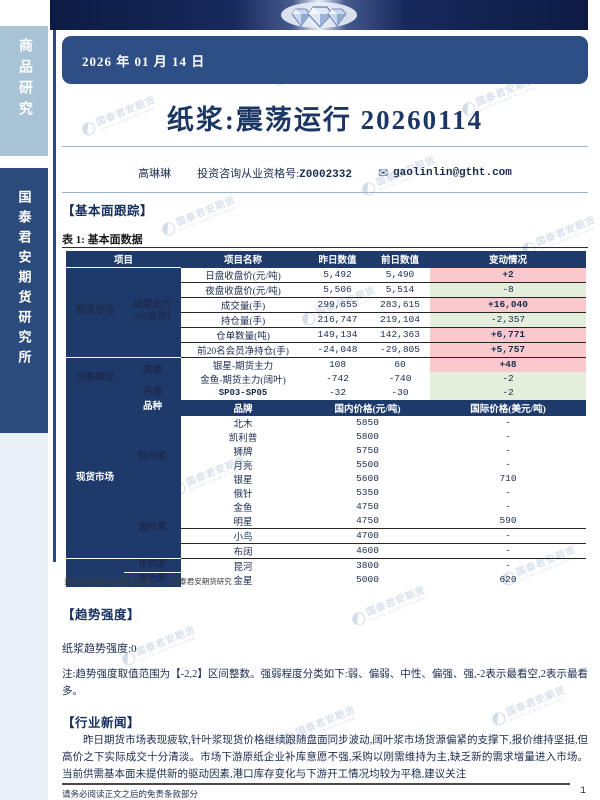 The image size is (600, 800). I want to click on sidebar-institute: 国泰君安期货研究所, so click(24, 300).